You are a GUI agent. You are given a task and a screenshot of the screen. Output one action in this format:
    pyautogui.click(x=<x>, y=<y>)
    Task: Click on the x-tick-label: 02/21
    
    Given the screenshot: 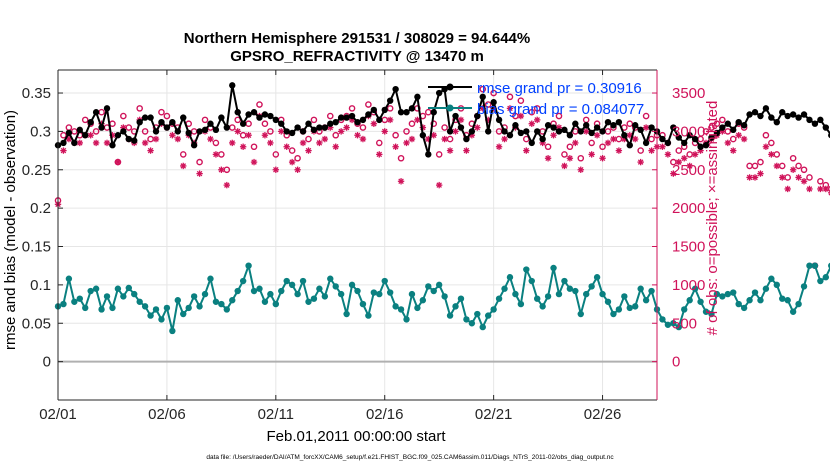 What is the action you would take?
    pyautogui.click(x=494, y=414)
    